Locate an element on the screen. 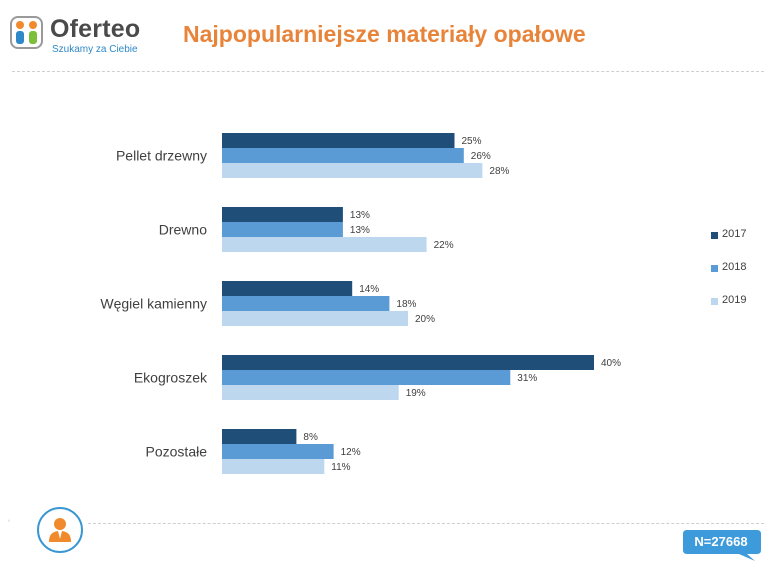 The height and width of the screenshot is (568, 773). data-label: 40% is located at coordinates (611, 363).